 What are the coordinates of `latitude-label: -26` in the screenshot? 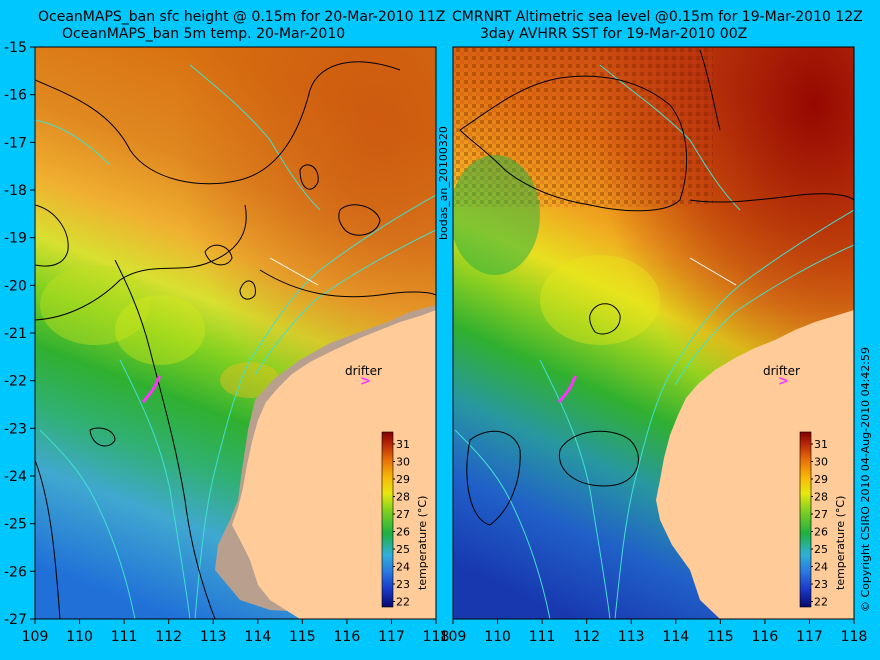 It's located at (15, 572).